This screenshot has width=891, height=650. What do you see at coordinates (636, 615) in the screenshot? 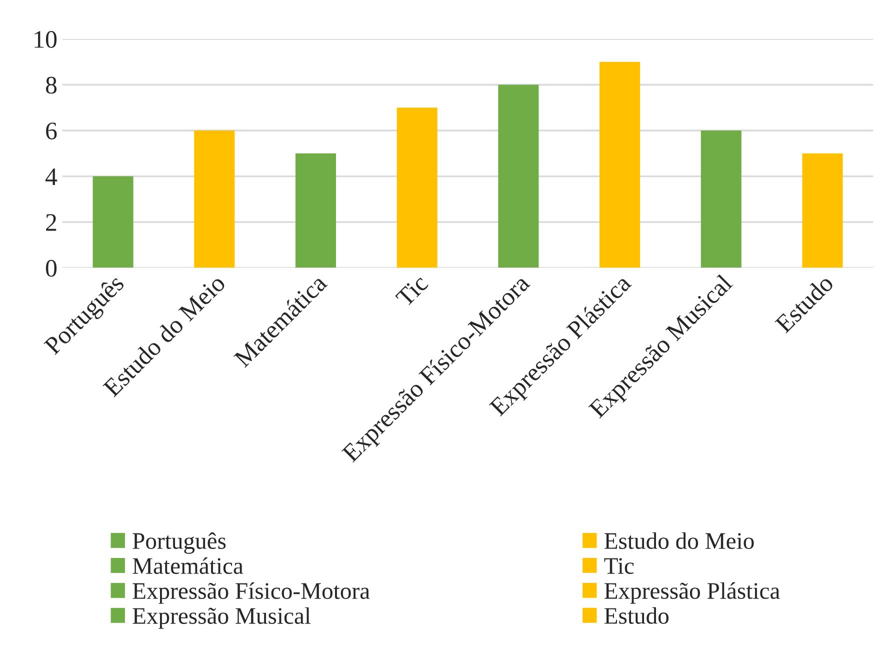
I see `legend-label: Estudo` at bounding box center [636, 615].